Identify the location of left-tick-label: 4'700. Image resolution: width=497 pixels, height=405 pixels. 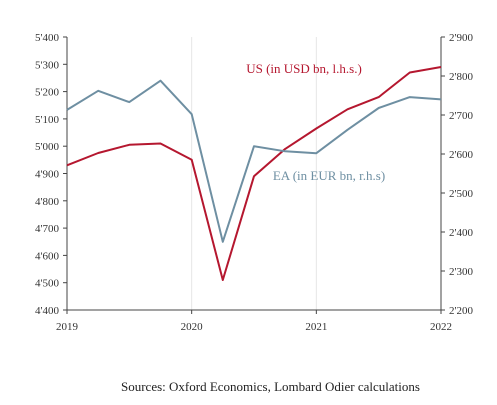
(47, 229).